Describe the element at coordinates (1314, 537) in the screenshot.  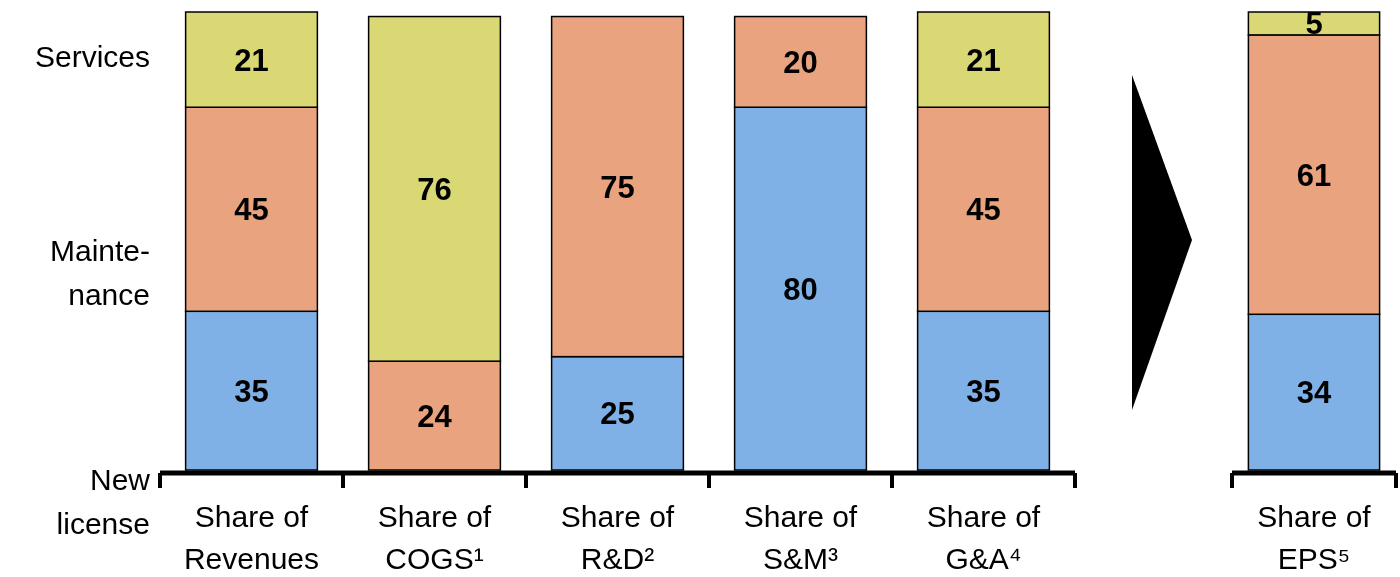
I see `x-tick-label: Share of EPS⁵` at that location.